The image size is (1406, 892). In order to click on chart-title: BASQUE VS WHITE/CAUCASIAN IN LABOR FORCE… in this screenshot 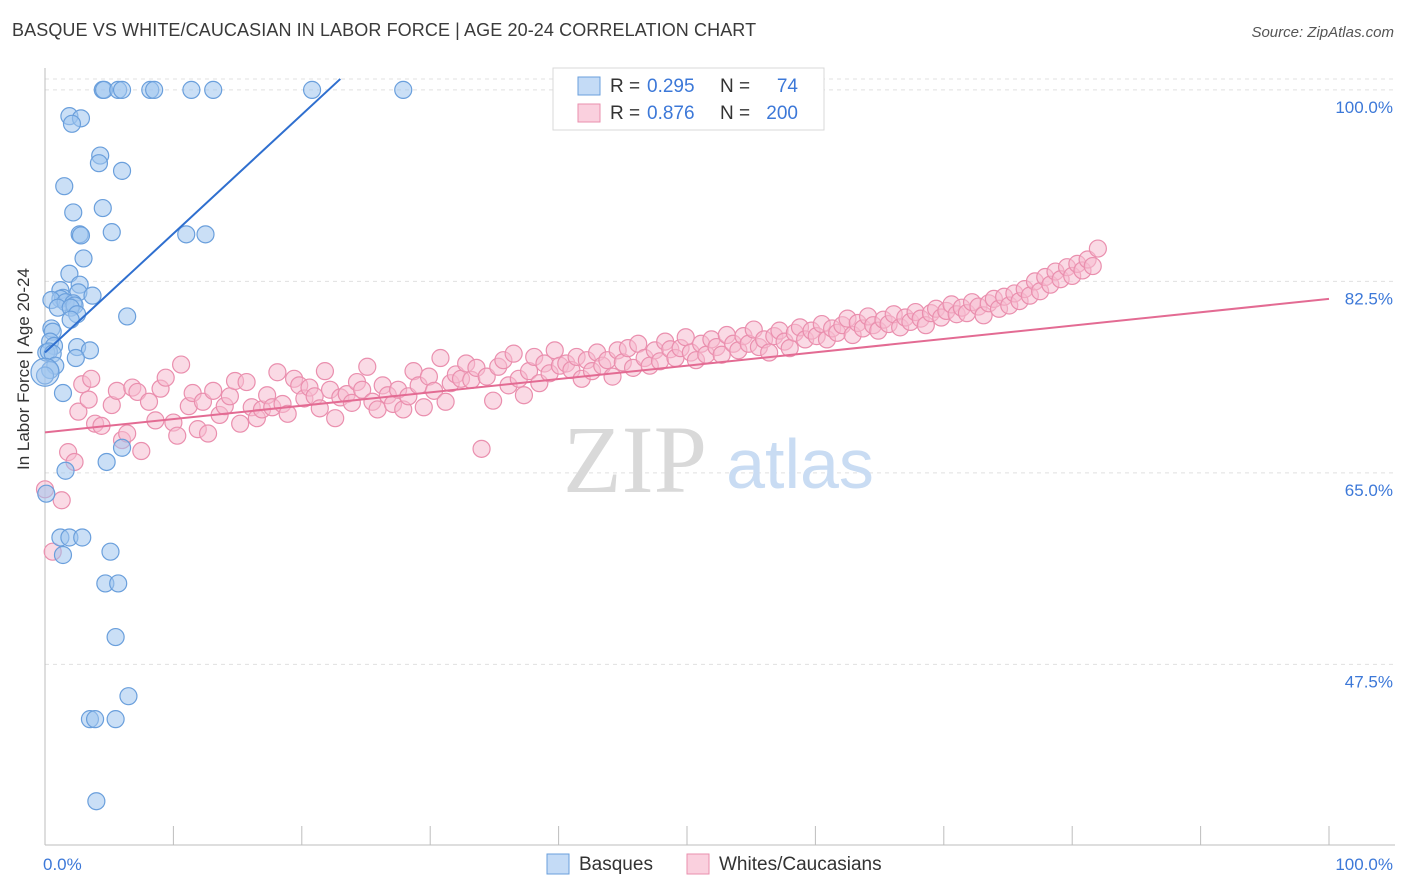, I will do `click(384, 30)`.